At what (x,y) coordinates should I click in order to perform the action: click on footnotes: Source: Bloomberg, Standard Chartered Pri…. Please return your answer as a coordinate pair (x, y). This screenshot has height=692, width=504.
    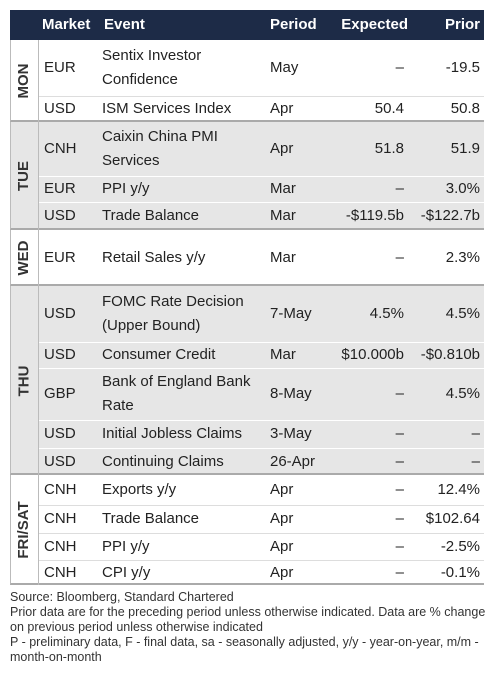
    Looking at the image, I should click on (252, 627).